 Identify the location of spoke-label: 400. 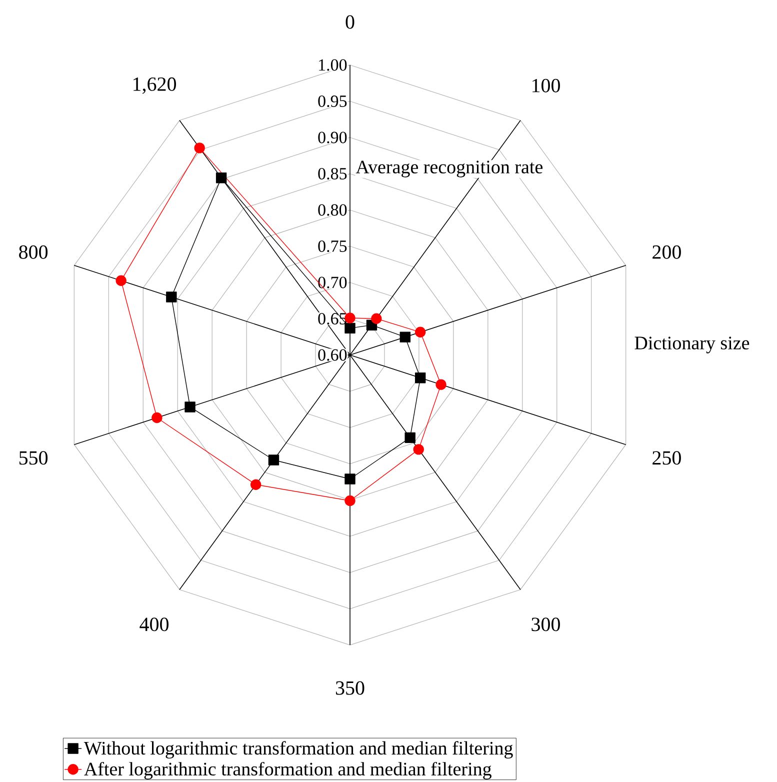
(154, 625).